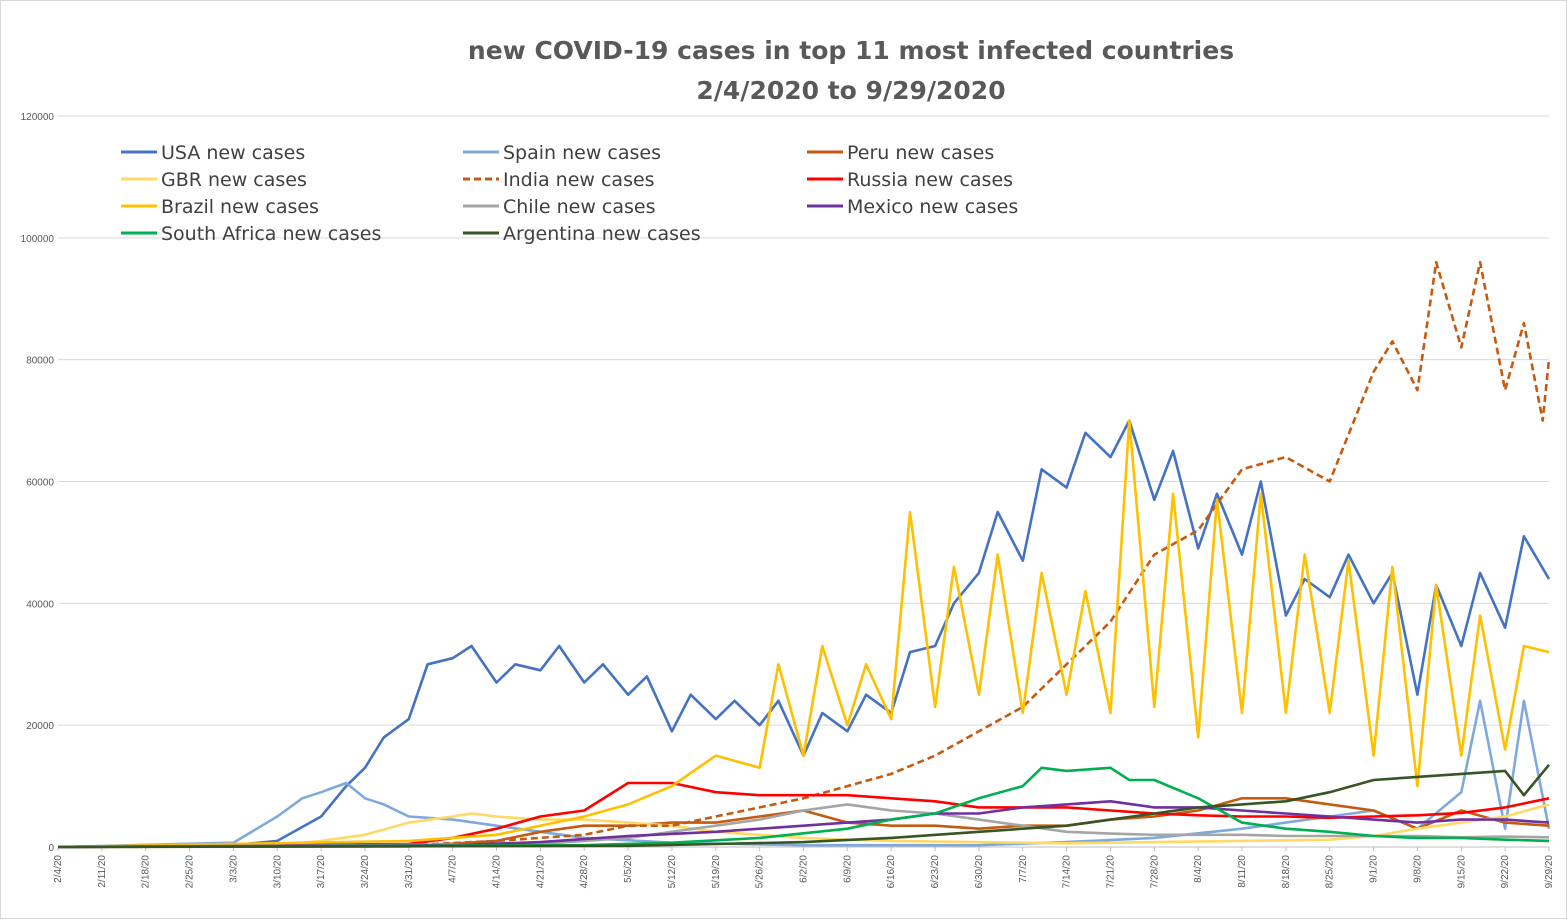 This screenshot has height=920, width=1567. What do you see at coordinates (233, 869) in the screenshot?
I see `x-tick-label: 3/3/20` at bounding box center [233, 869].